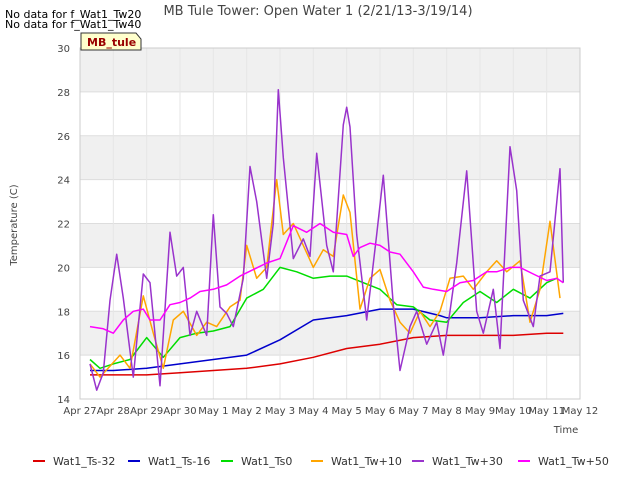 The width and height of the screenshot is (640, 480). Describe the element at coordinates (179, 411) in the screenshot. I see `x-tick-label: Apr 30` at that location.